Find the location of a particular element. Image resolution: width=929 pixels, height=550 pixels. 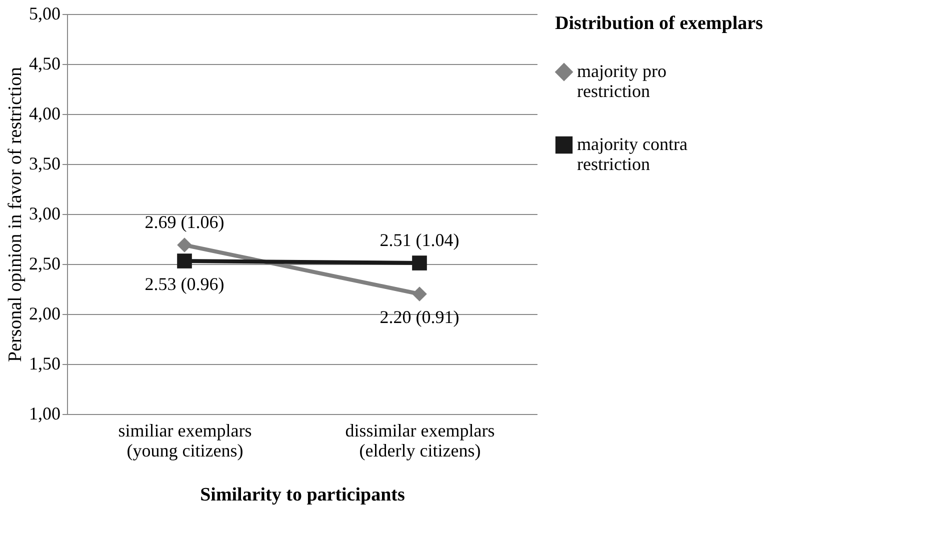

y-axis-title: Personal opinion in favor of restriction is located at coordinates (15, 214).